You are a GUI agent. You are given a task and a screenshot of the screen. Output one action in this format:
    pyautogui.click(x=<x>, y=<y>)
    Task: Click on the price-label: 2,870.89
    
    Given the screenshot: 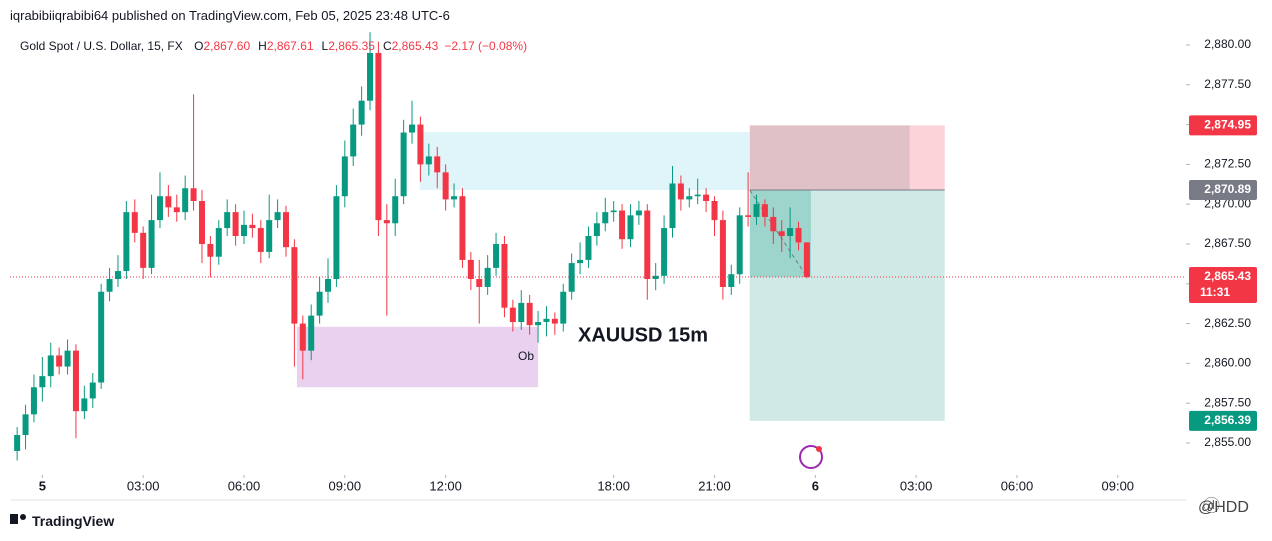 What is the action you would take?
    pyautogui.click(x=1227, y=189)
    